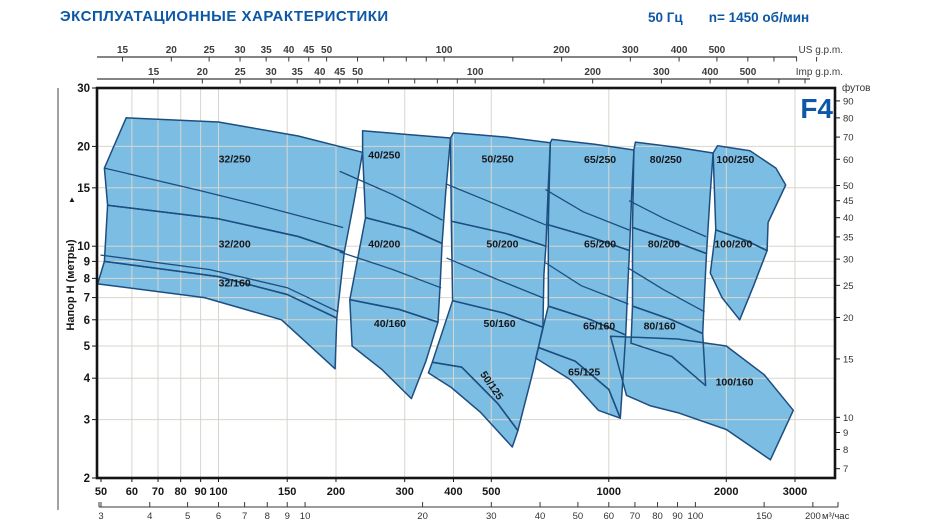 The image size is (927, 527). I want to click on head-m-tick-label: 4, so click(87, 379).